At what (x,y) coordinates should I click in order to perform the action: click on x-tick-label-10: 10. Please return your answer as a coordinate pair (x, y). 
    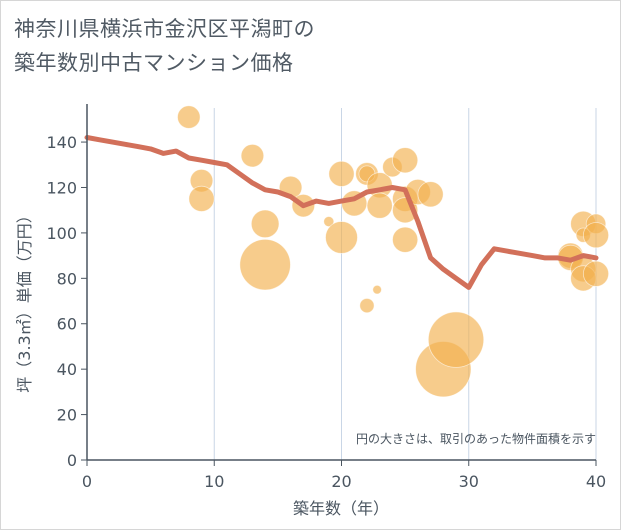
    Looking at the image, I should click on (214, 481).